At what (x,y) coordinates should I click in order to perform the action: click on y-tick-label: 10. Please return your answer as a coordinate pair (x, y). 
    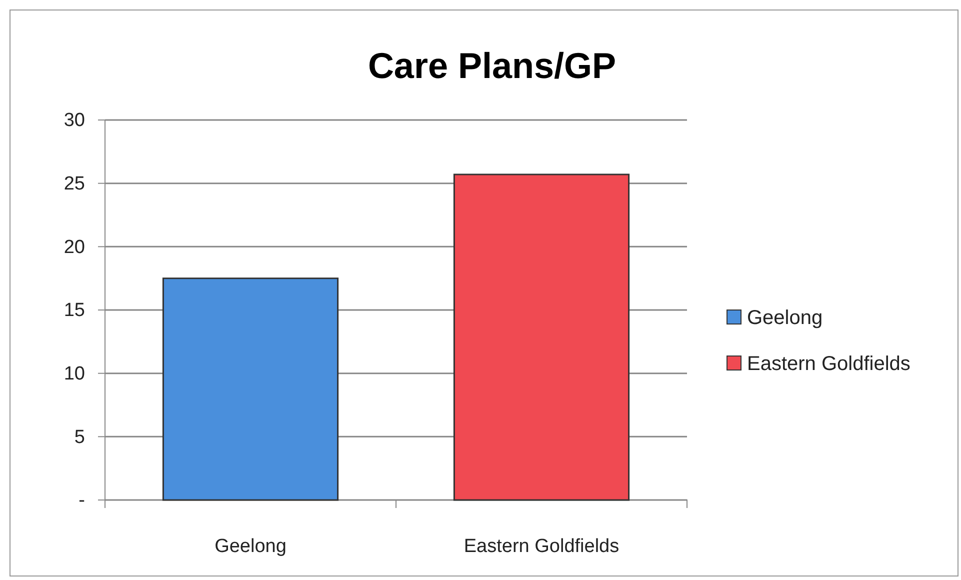
    Looking at the image, I should click on (74, 373).